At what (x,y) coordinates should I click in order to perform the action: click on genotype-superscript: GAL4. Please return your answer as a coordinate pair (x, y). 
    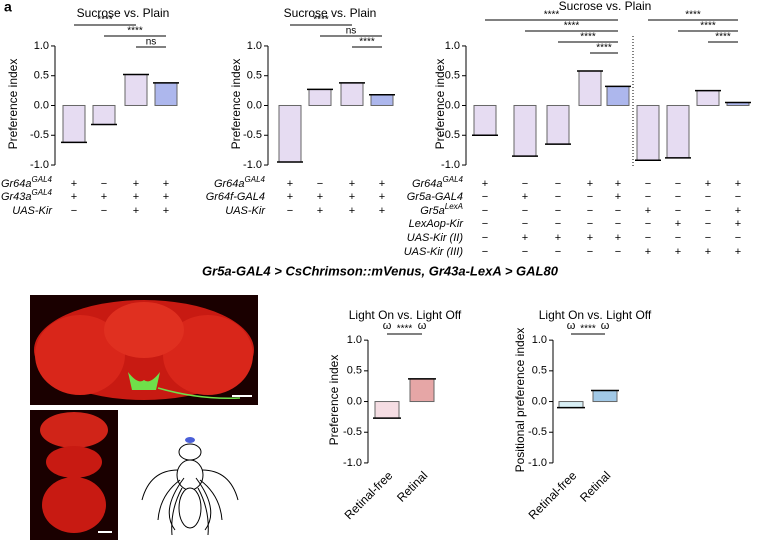
    Looking at the image, I should click on (255, 179).